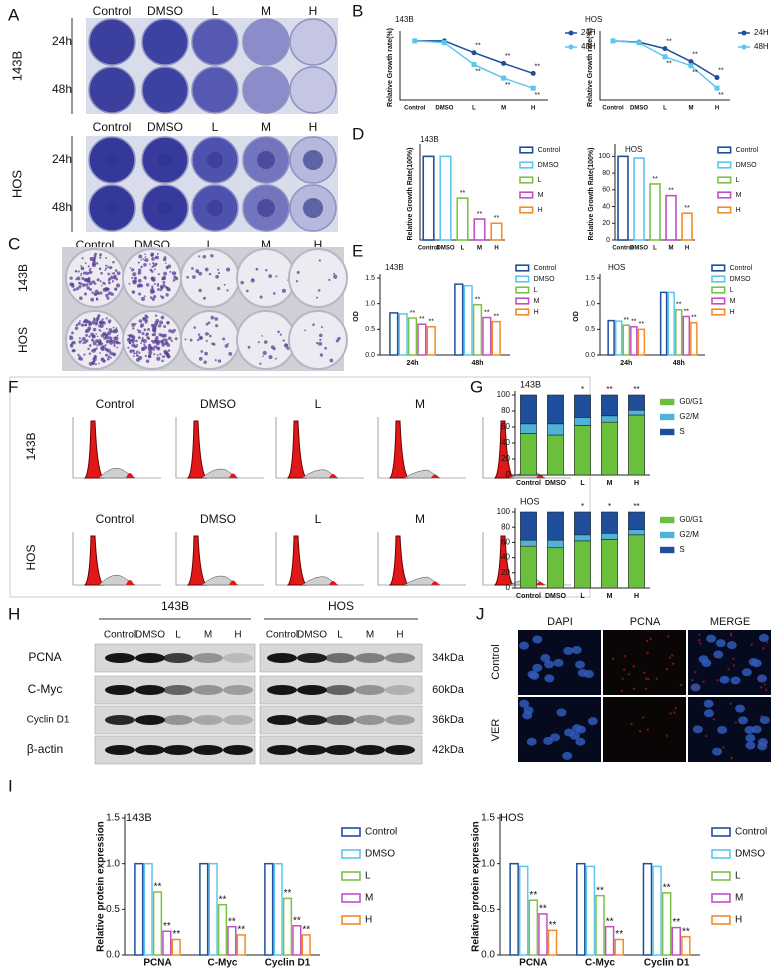 This screenshot has width=774, height=980. What do you see at coordinates (590, 67) in the screenshot?
I see `y-axis-label: Relative Growth rate(%)` at bounding box center [590, 67].